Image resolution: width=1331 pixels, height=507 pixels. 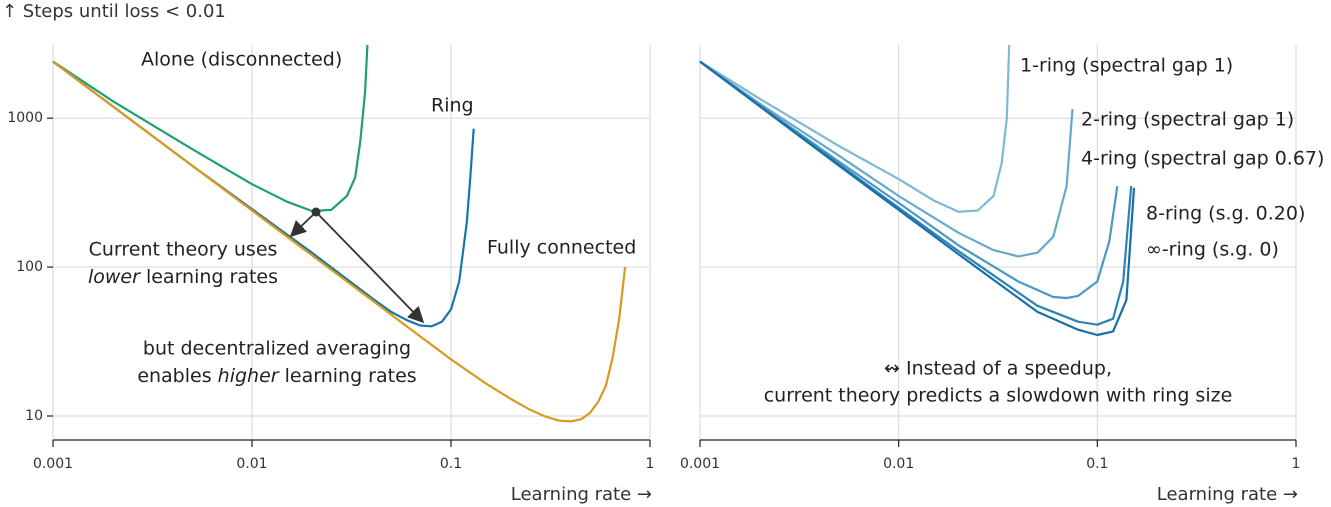 What do you see at coordinates (1187, 120) in the screenshot?
I see `series-label: 2-ring (spectral gap 1)` at bounding box center [1187, 120].